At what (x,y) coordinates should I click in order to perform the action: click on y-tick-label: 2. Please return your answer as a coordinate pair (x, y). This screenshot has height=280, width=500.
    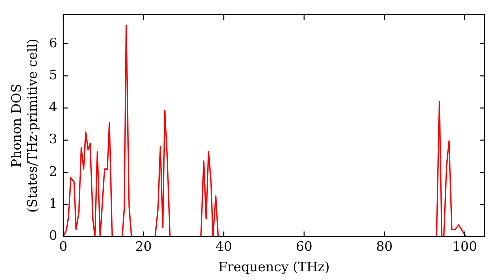
    Looking at the image, I should click on (53, 172).